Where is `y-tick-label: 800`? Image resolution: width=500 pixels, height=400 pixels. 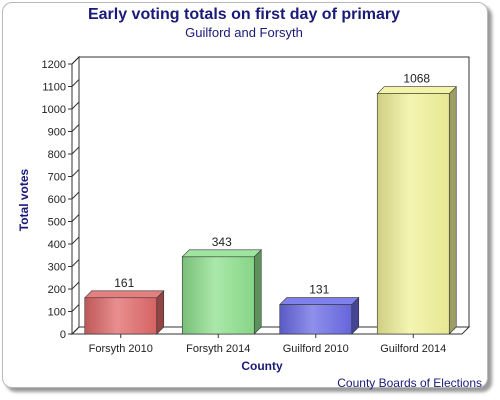
y-tick-label: 800 is located at coordinates (57, 155).